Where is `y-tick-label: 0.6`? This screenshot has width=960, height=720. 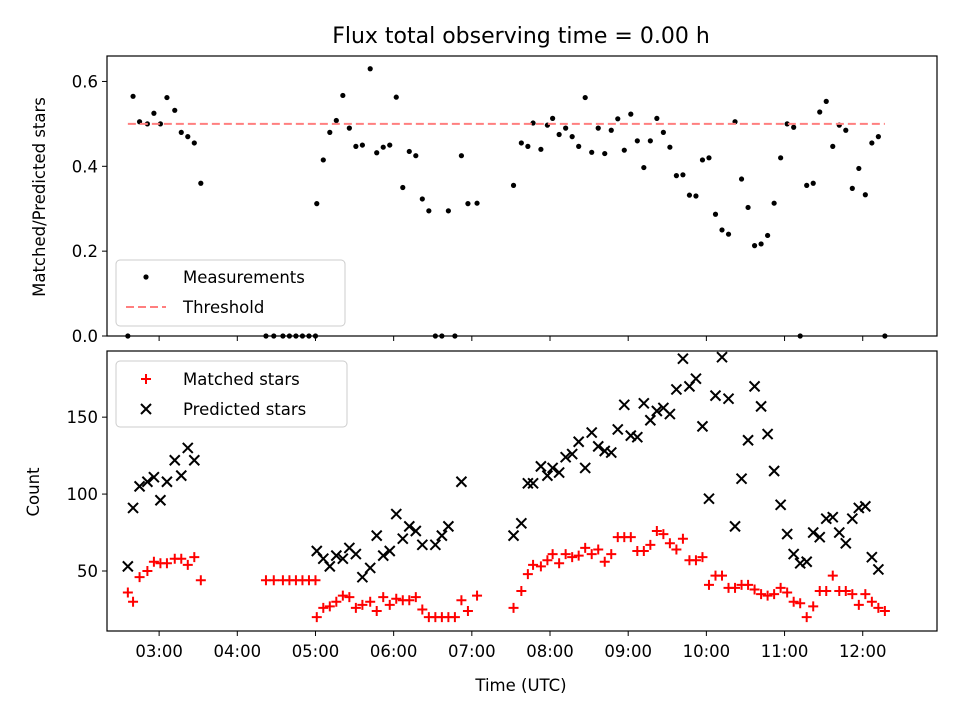
y-tick-label: 0.6 is located at coordinates (85, 81).